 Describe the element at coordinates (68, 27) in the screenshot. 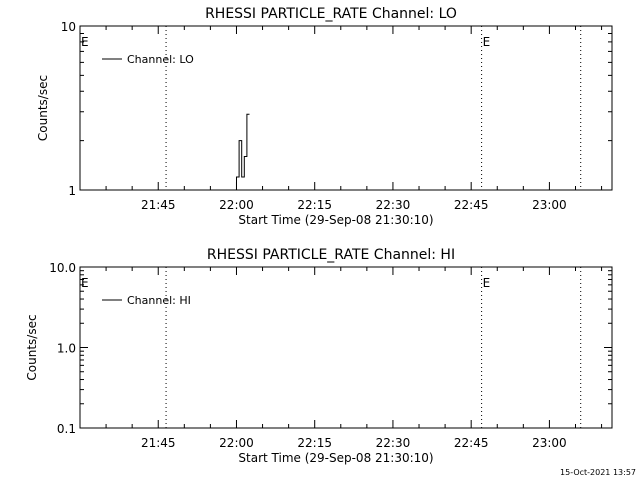

I see `y-tick-label: 10` at that location.